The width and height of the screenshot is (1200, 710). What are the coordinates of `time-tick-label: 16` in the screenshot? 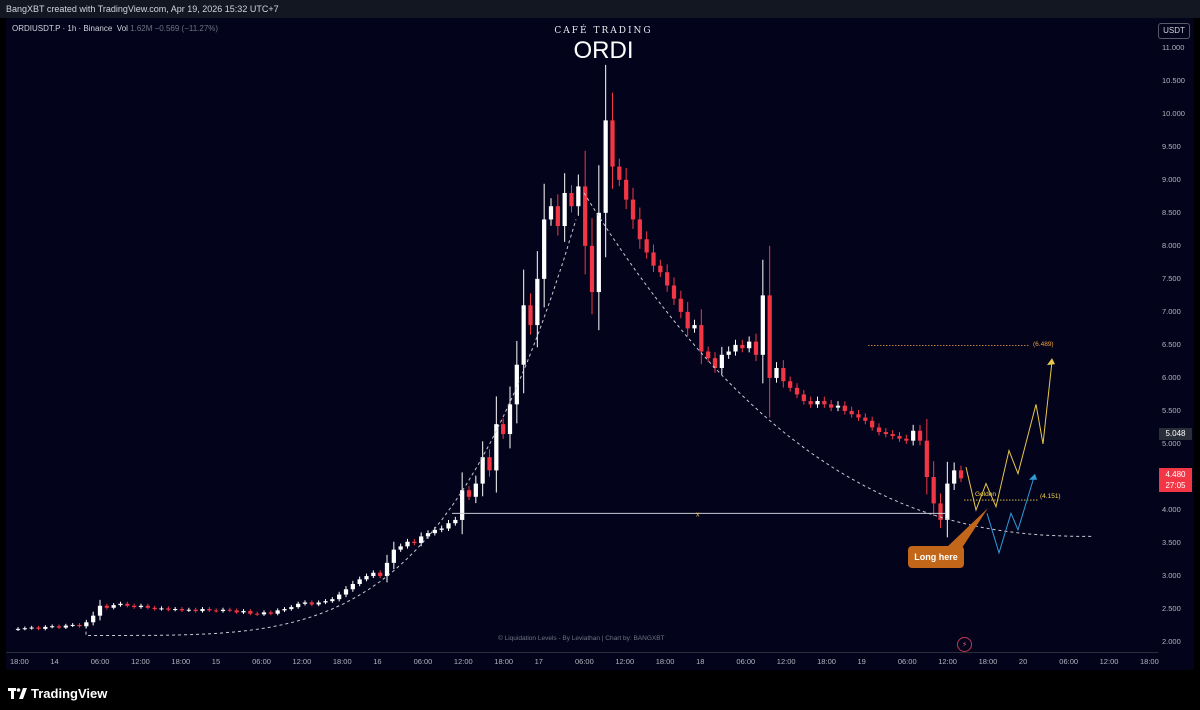 It's located at (377, 661).